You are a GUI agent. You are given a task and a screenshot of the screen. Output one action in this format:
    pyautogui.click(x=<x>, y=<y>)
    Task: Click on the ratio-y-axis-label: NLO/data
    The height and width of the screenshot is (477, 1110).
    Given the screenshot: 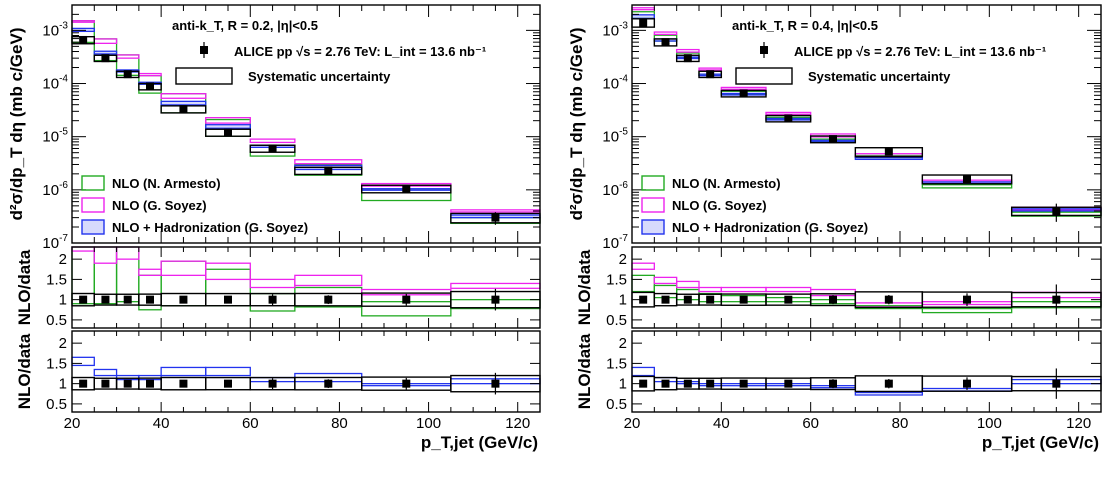 What is the action you would take?
    pyautogui.click(x=24, y=287)
    